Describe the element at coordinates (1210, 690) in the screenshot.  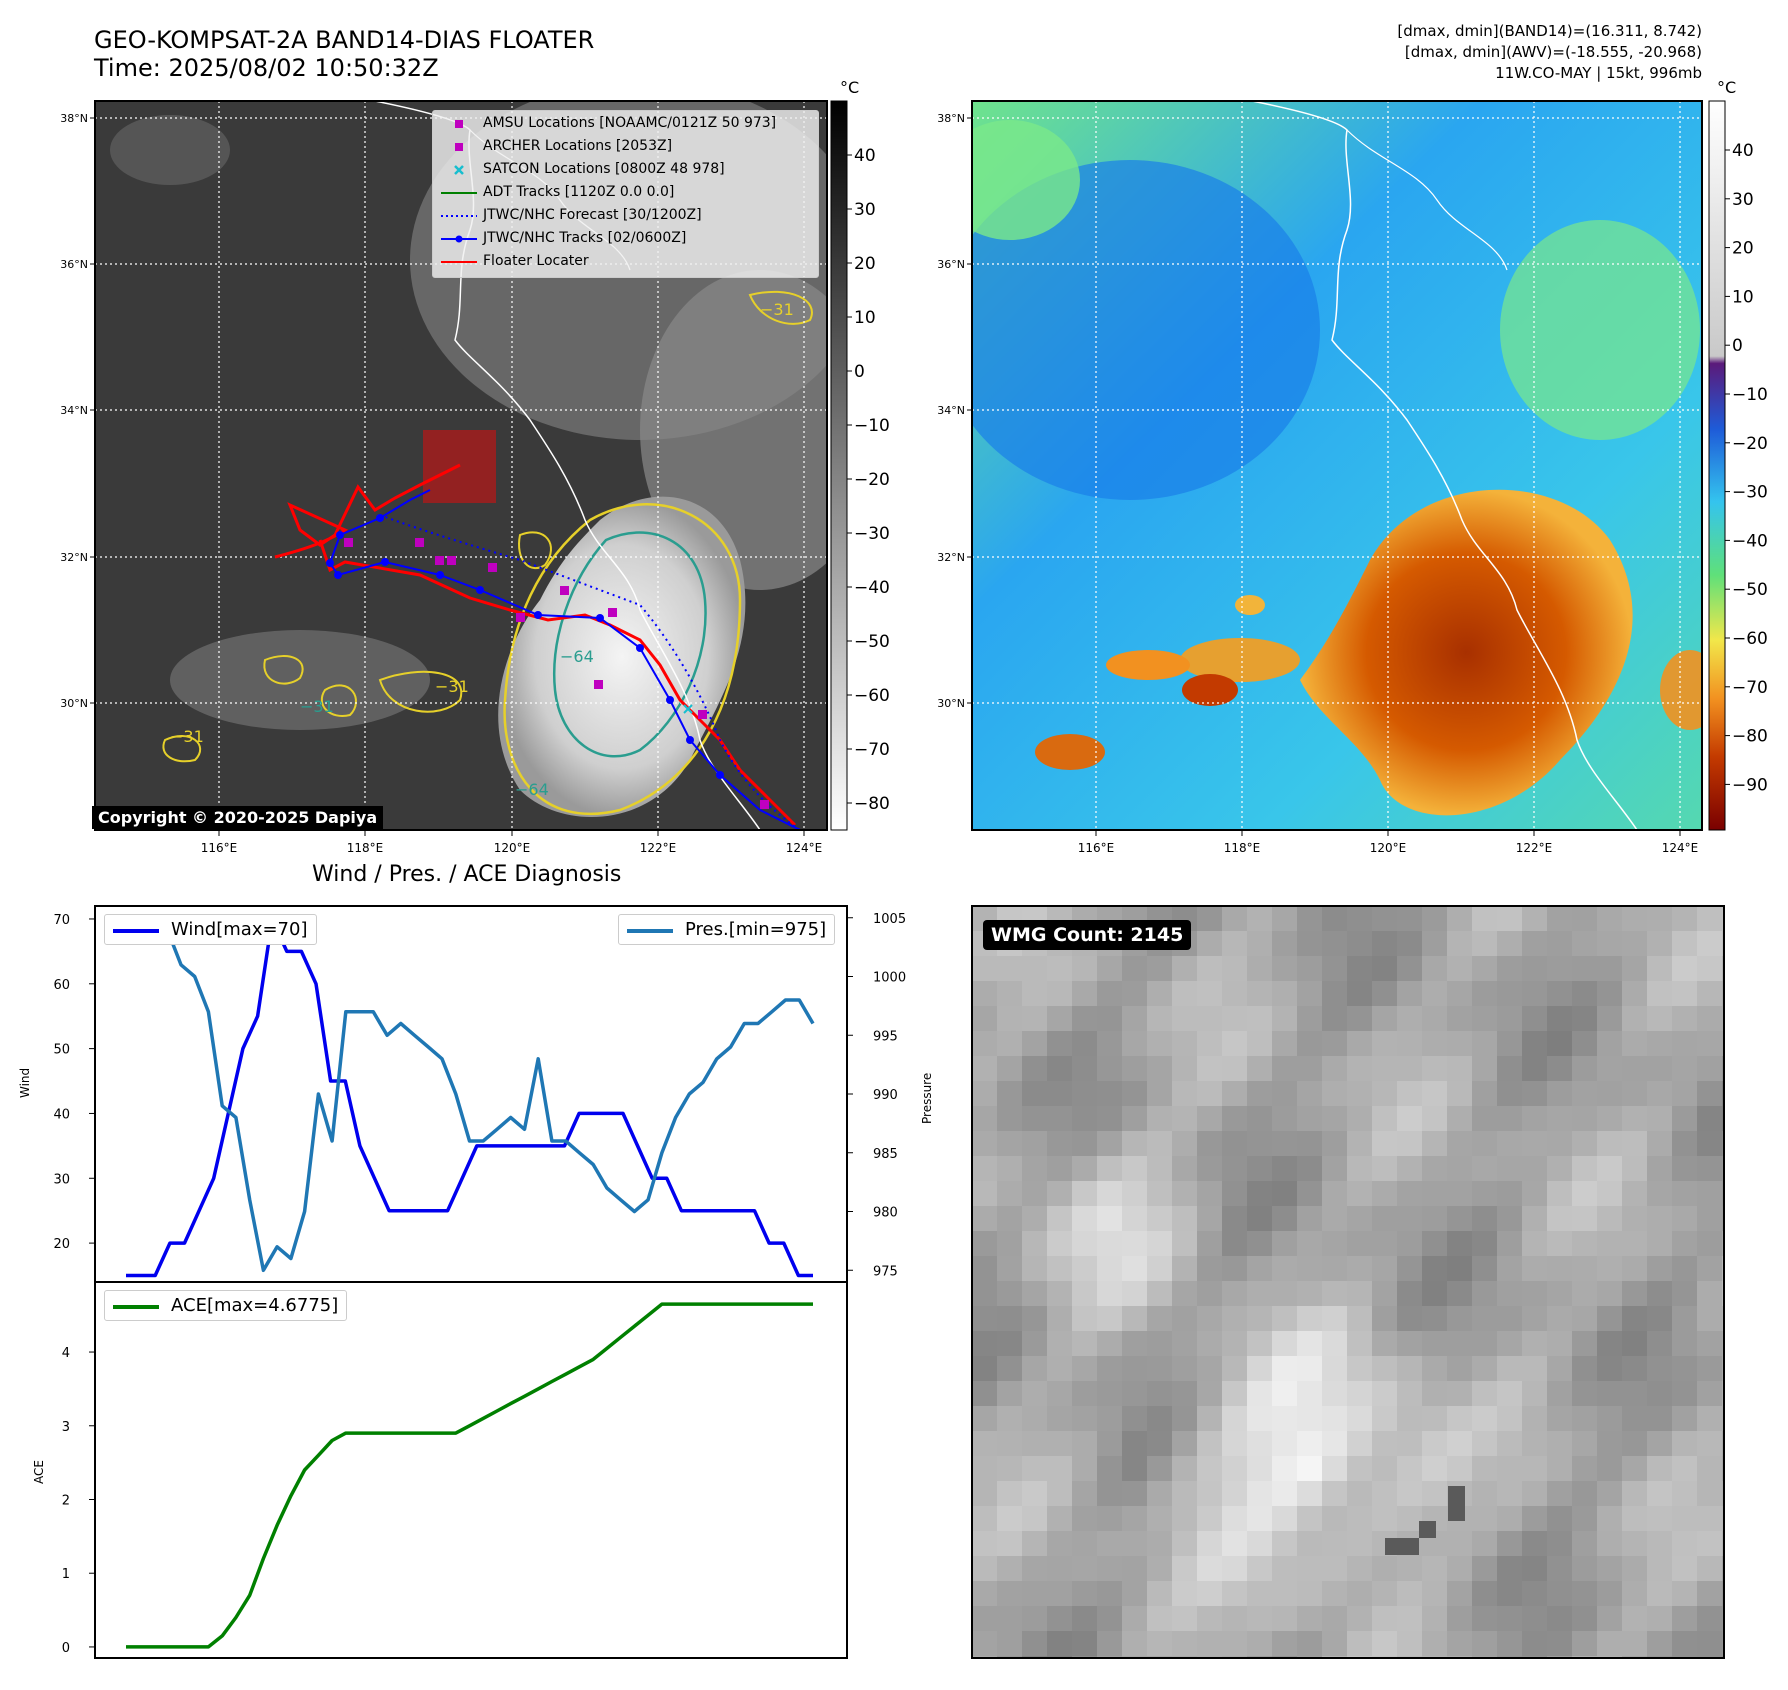
I see `awv-warm-patch` at that location.